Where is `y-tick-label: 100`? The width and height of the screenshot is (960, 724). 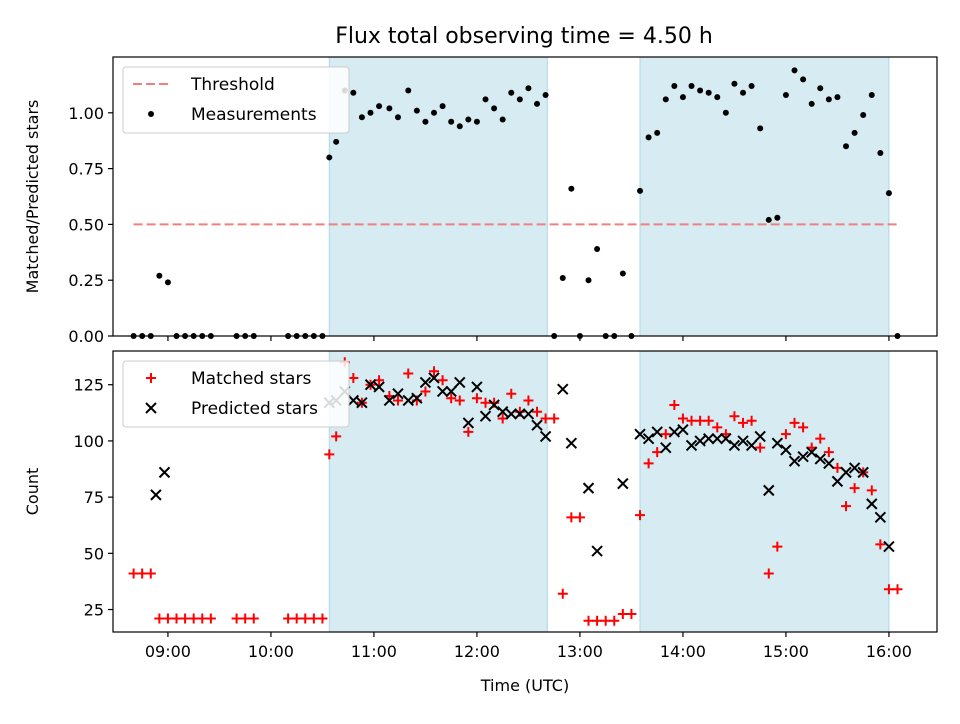
y-tick-label: 100 is located at coordinates (88, 441).